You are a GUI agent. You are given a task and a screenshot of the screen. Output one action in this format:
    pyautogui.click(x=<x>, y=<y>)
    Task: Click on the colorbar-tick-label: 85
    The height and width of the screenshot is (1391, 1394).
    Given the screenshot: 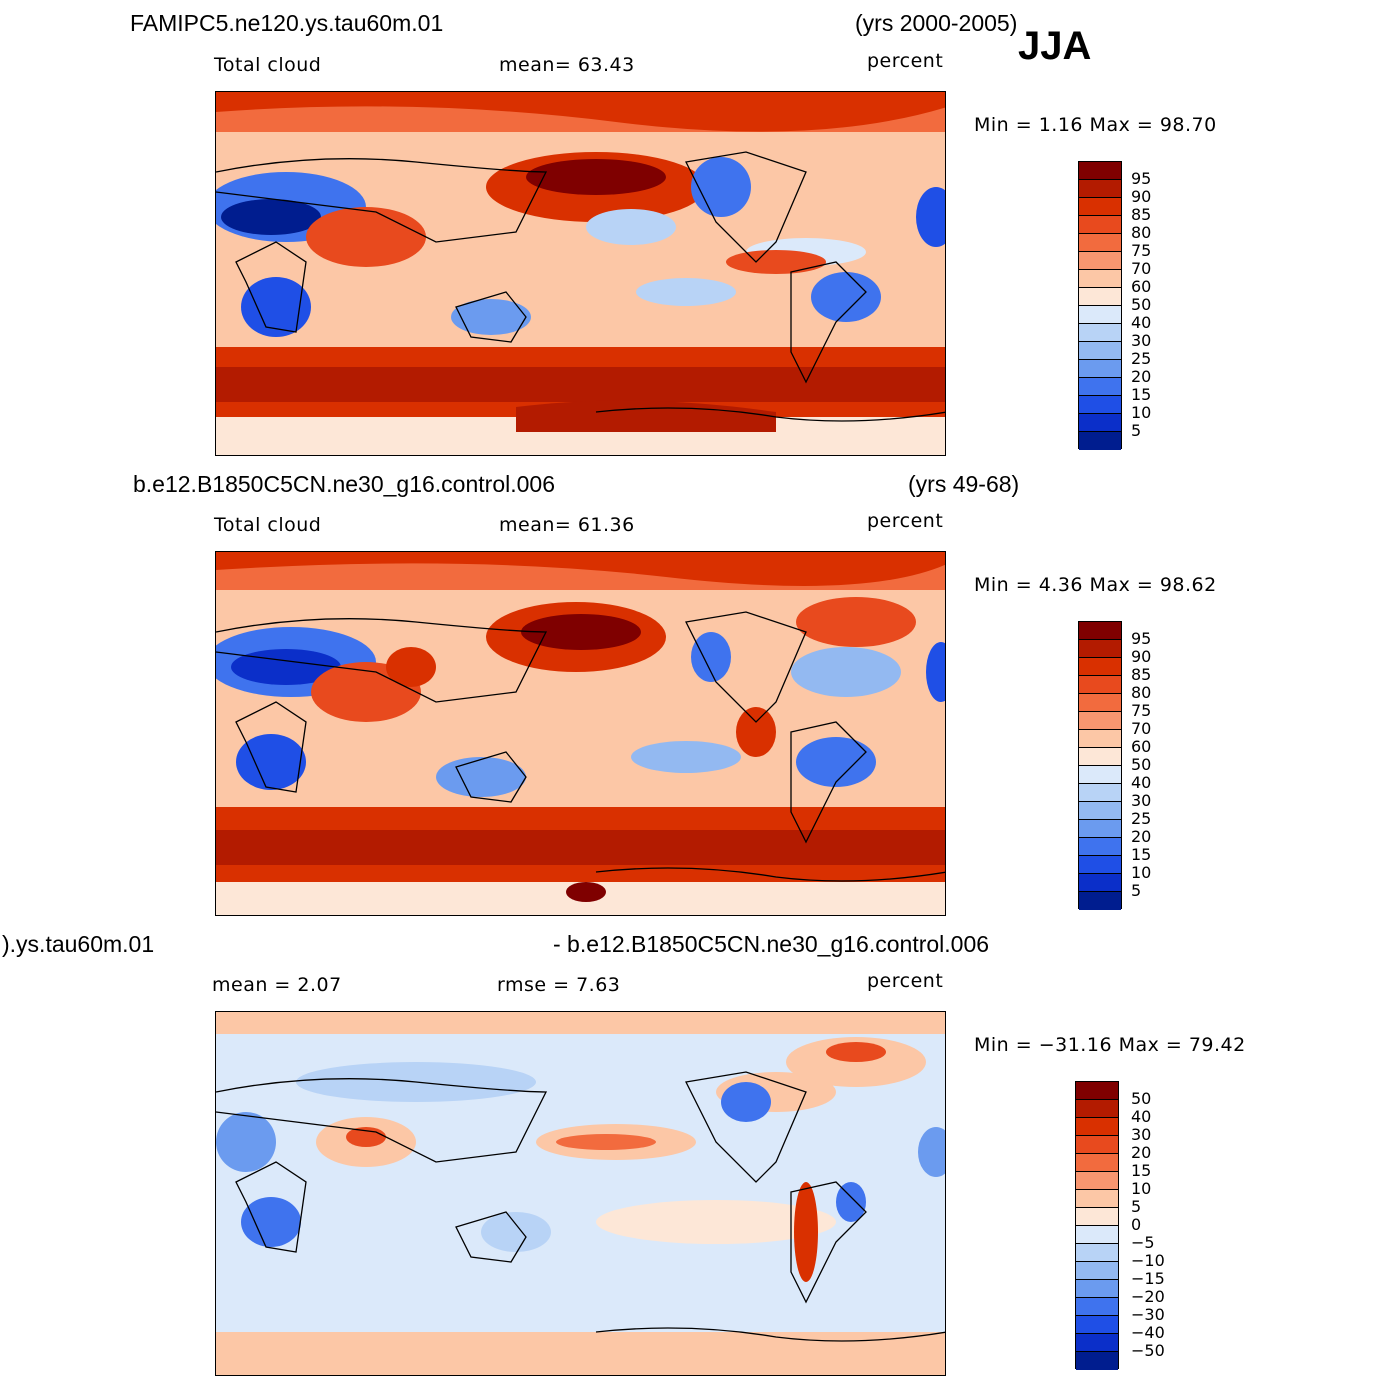 What is the action you would take?
    pyautogui.click(x=1141, y=674)
    